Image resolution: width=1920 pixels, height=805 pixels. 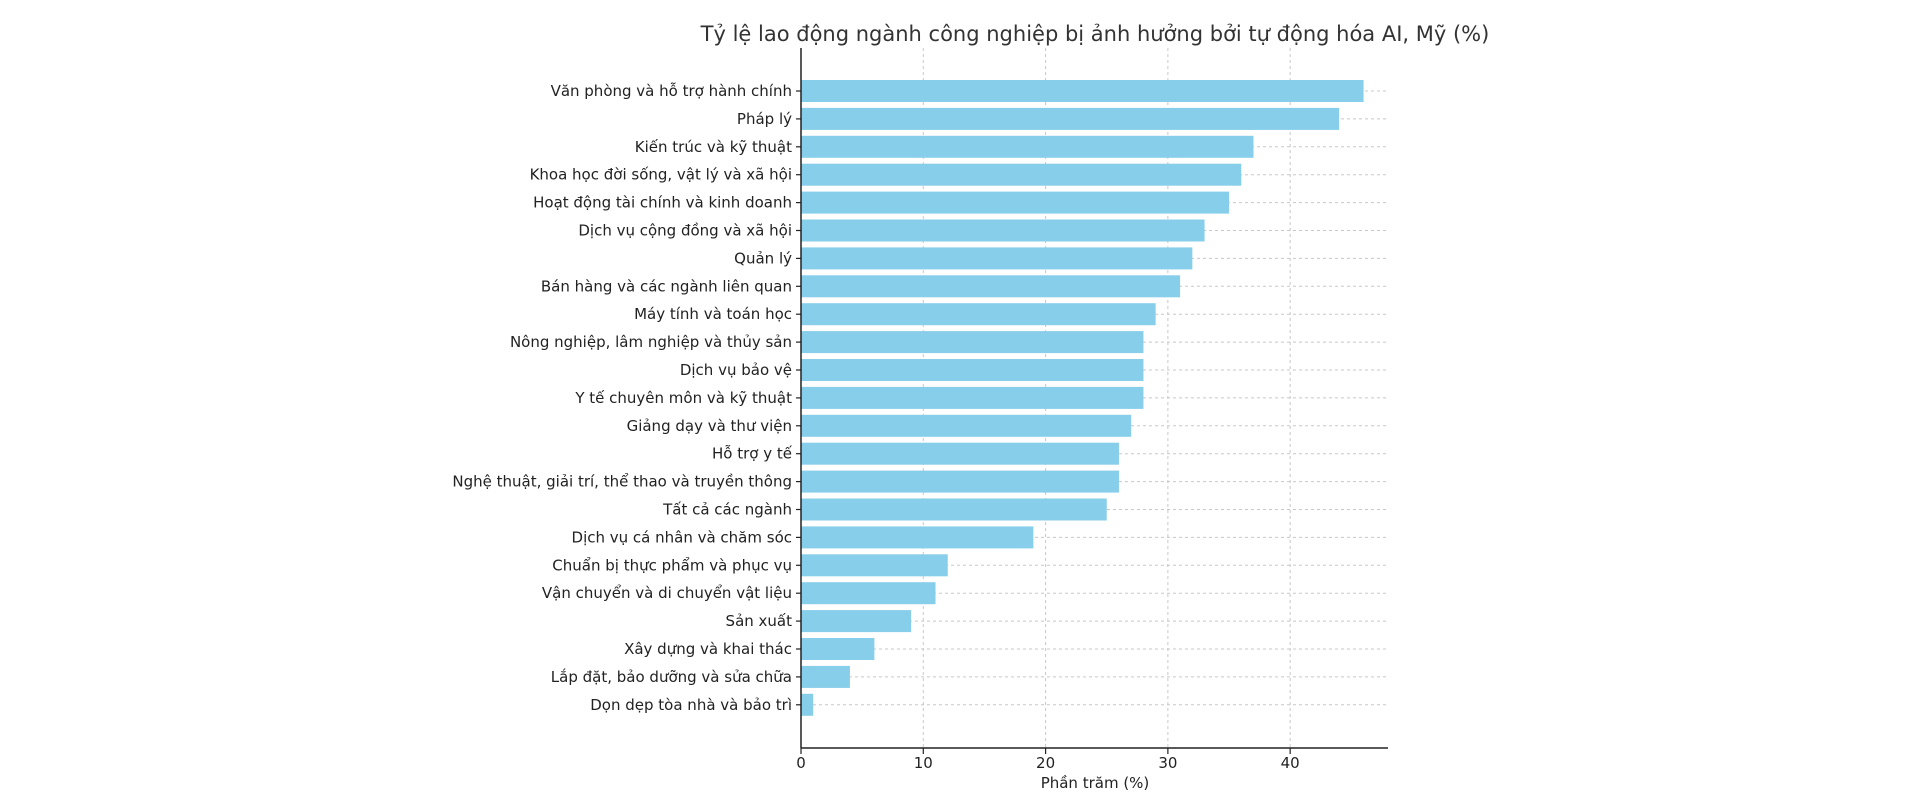 I want to click on y-tick-label: Dịch vụ cá nhân và chăm sóc, so click(x=682, y=537).